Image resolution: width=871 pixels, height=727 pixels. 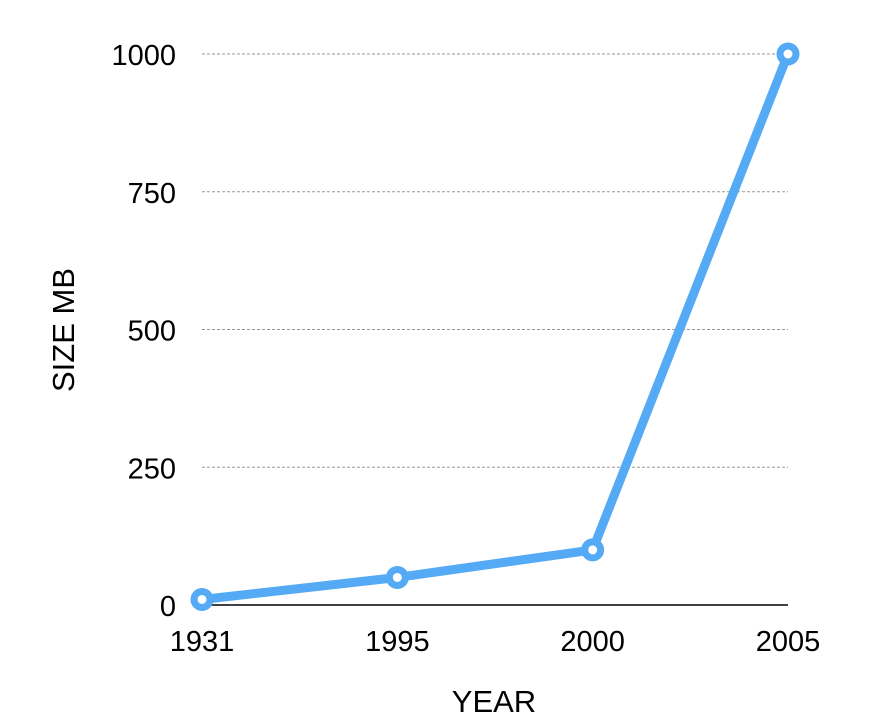 I want to click on y-tick-label: 750, so click(x=152, y=194).